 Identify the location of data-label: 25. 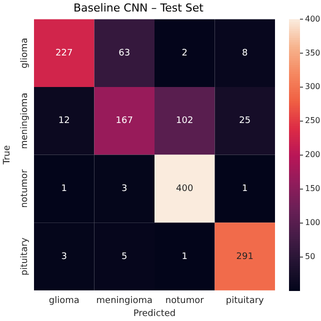
(245, 121).